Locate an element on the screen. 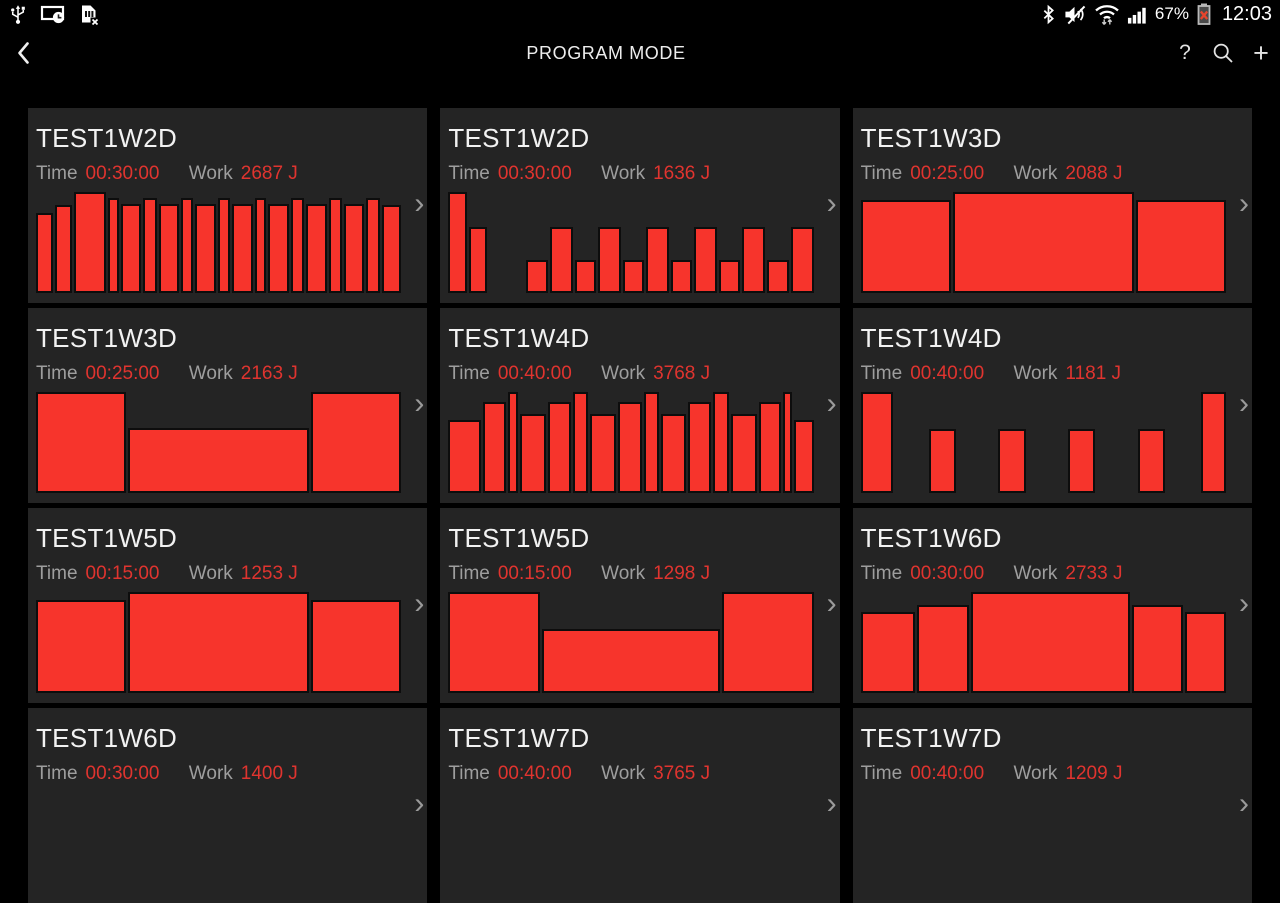 This screenshot has width=1280, height=903. program-card: TEST1W5D Time 00:15:00 Work 1253 J › is located at coordinates (228, 605).